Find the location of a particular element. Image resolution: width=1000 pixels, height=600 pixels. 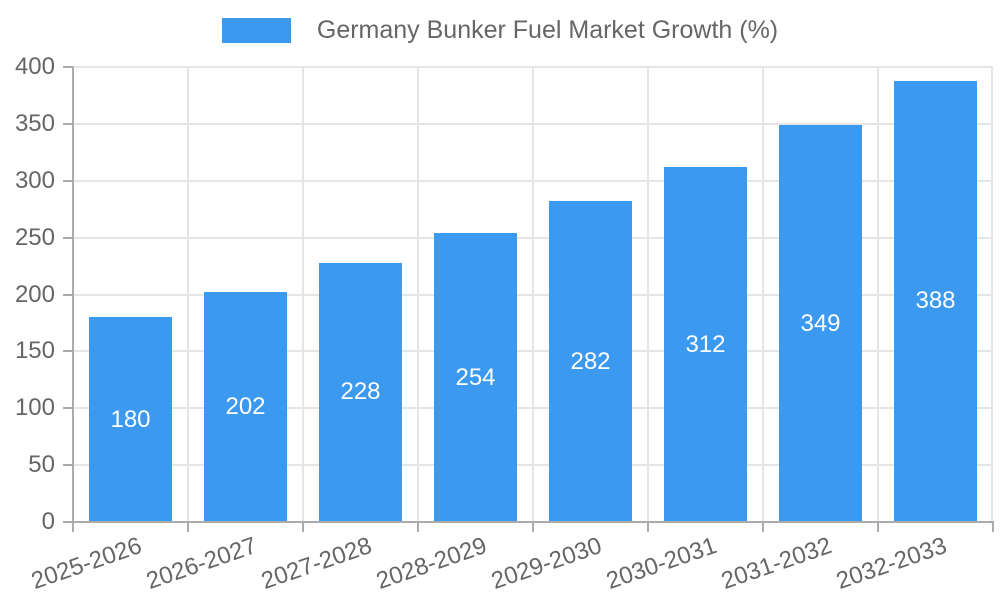

bar-value-label: 282 is located at coordinates (590, 361).